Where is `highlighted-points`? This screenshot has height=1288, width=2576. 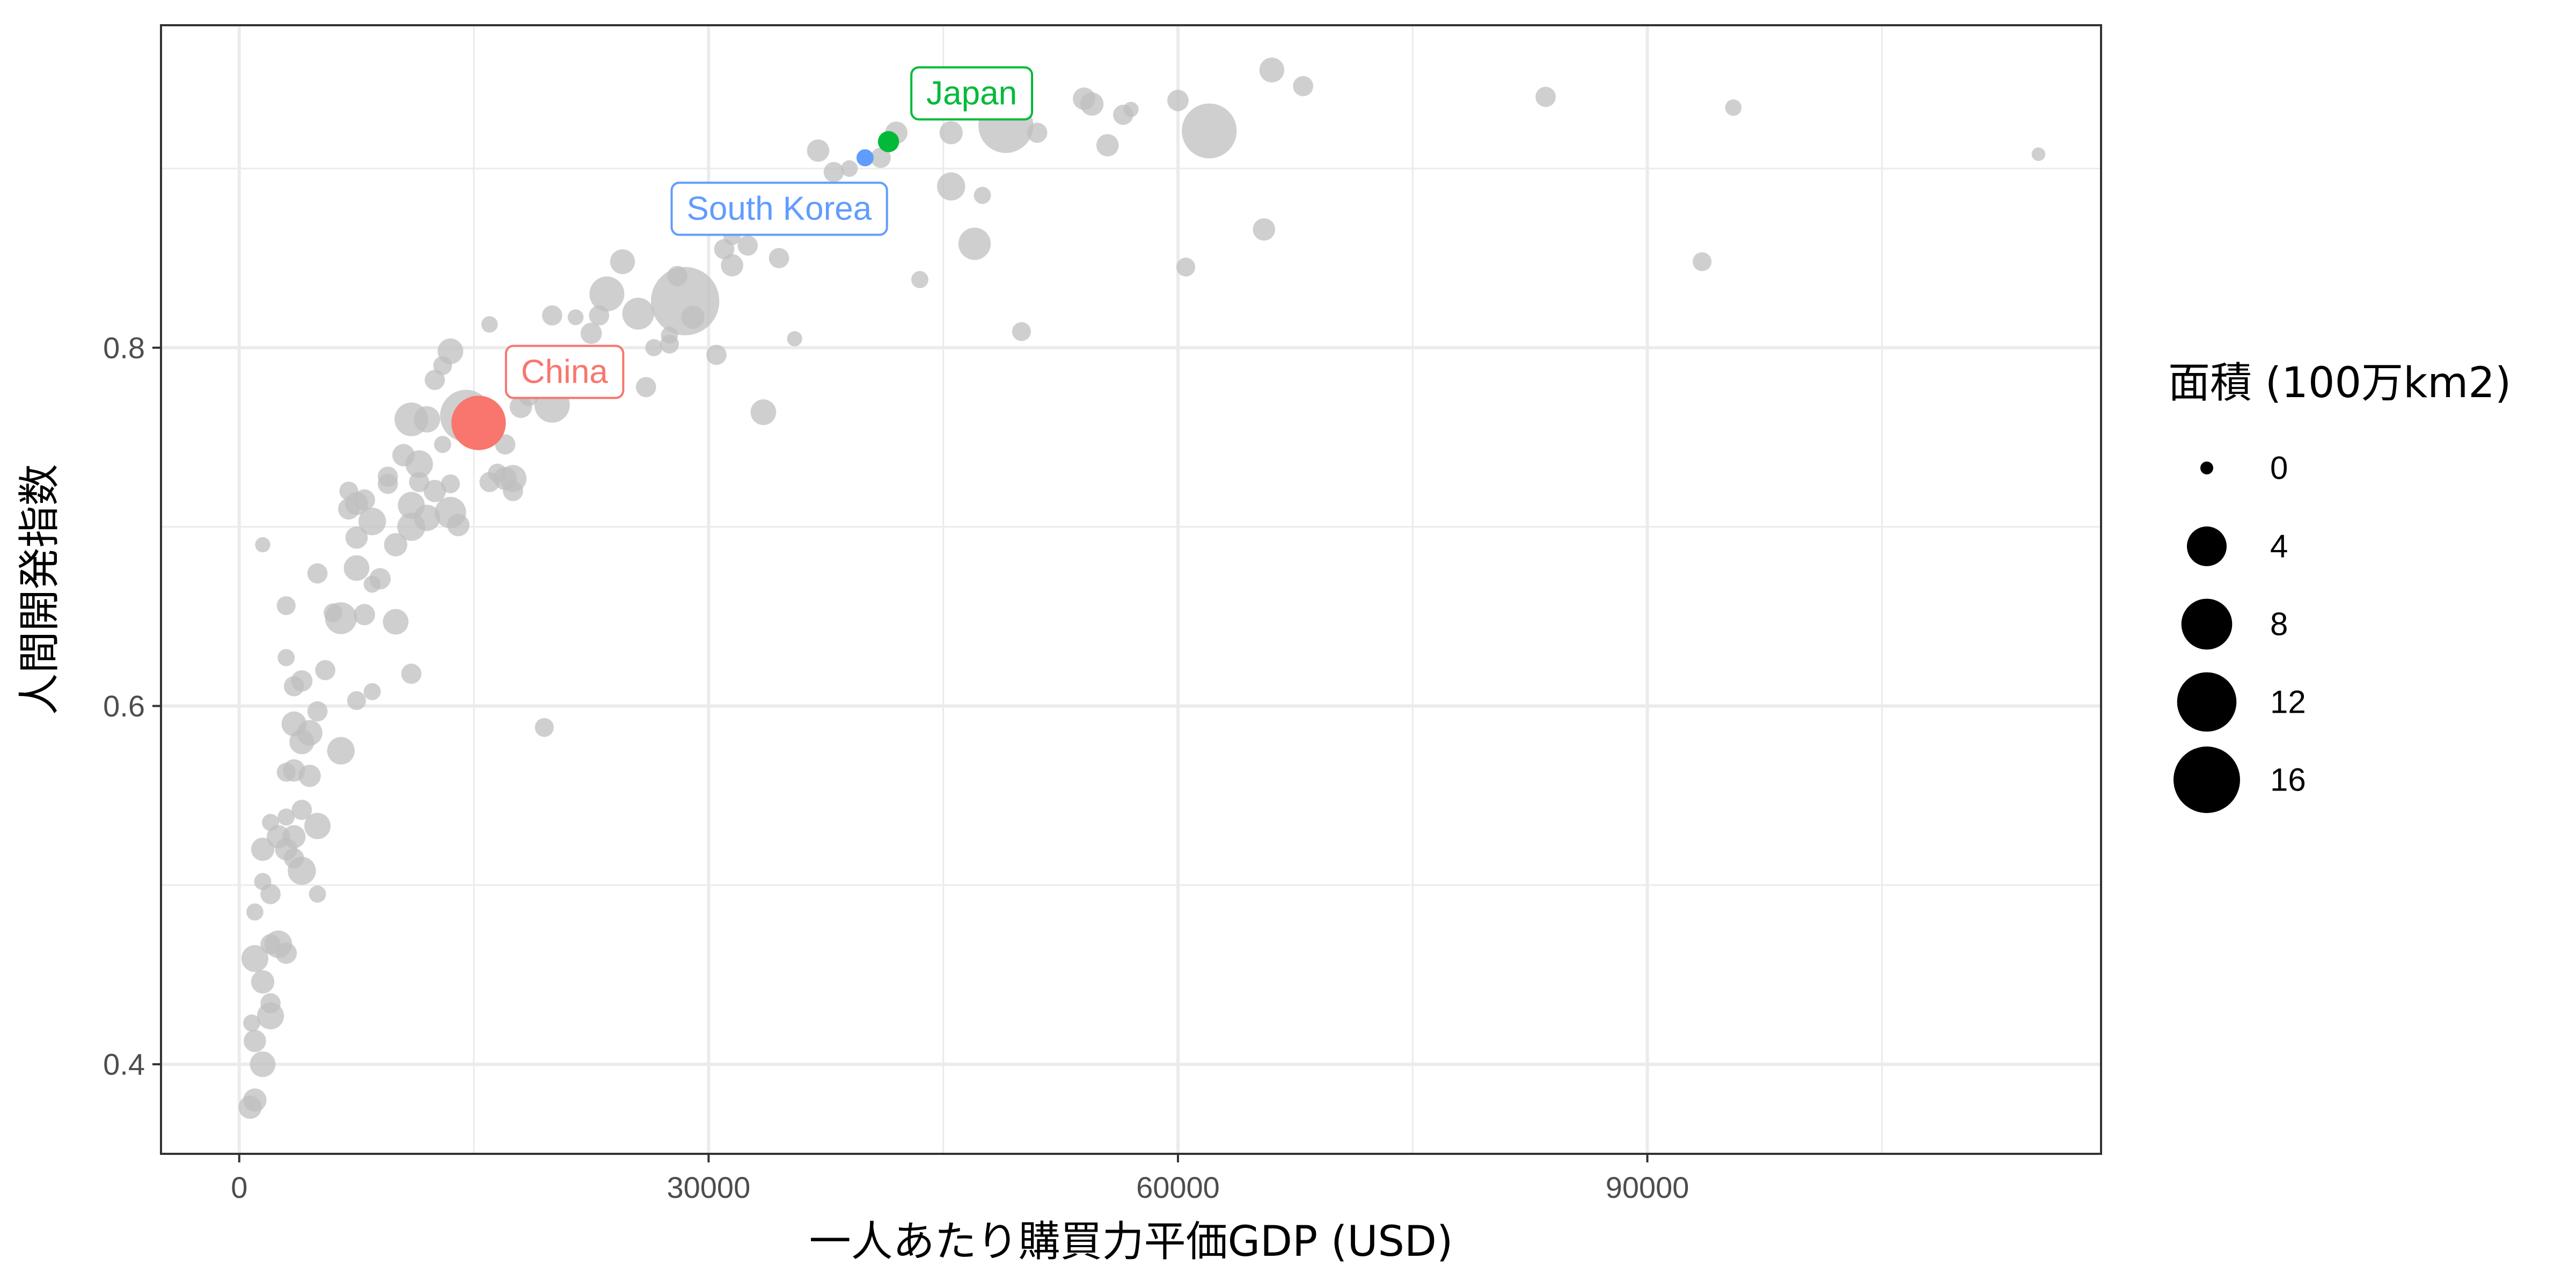
highlighted-points is located at coordinates (675, 290).